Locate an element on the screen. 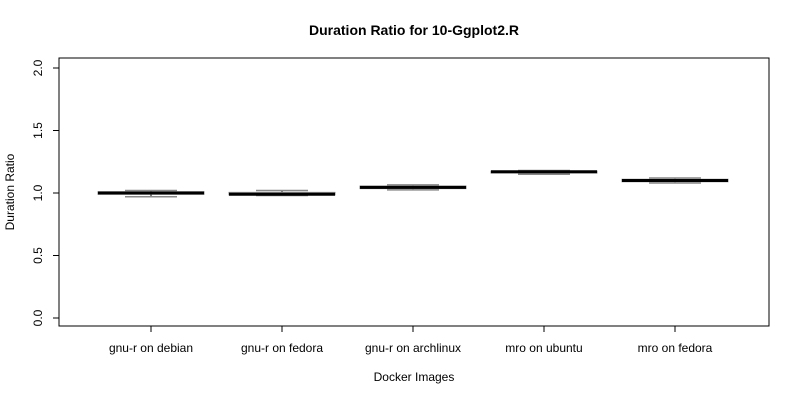 The image size is (800, 400). x-tick-label-3: mro on ubuntu is located at coordinates (543, 348).